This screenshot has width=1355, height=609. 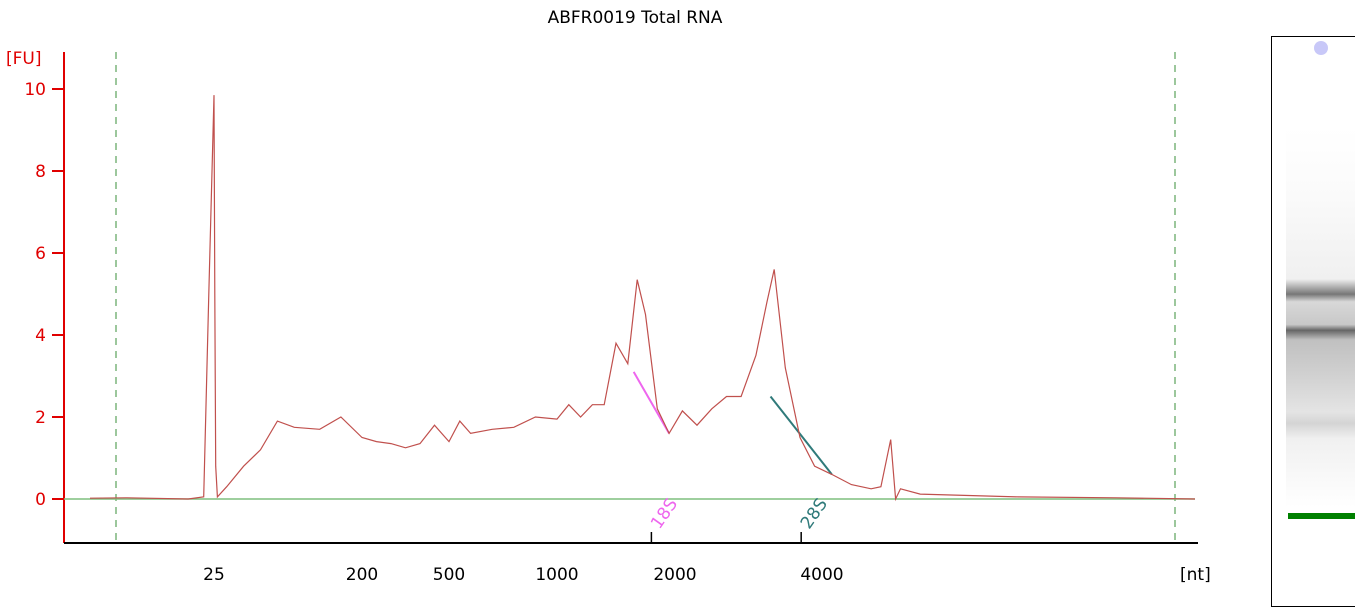 What do you see at coordinates (1313, 321) in the screenshot?
I see `gel-image` at bounding box center [1313, 321].